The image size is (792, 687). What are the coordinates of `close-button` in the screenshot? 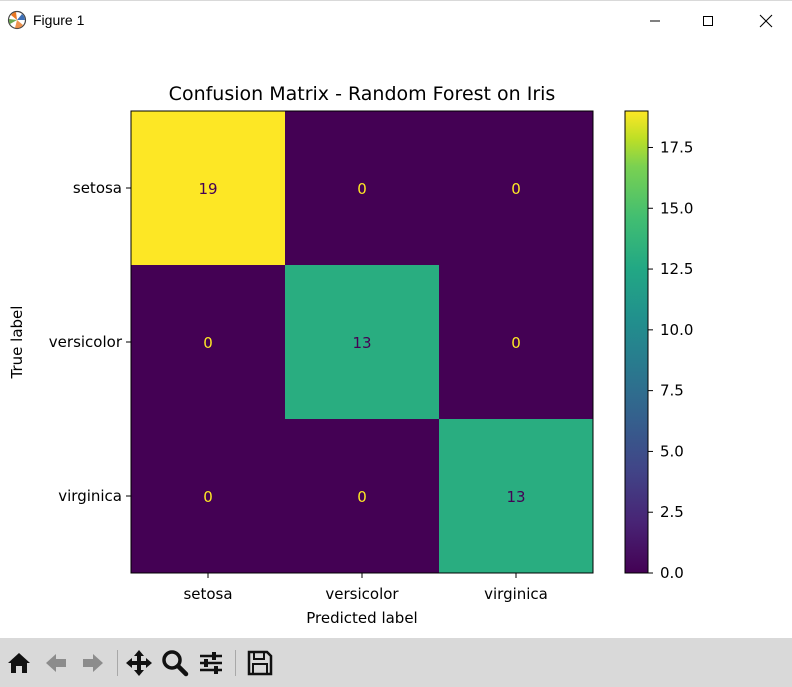 It's located at (766, 21).